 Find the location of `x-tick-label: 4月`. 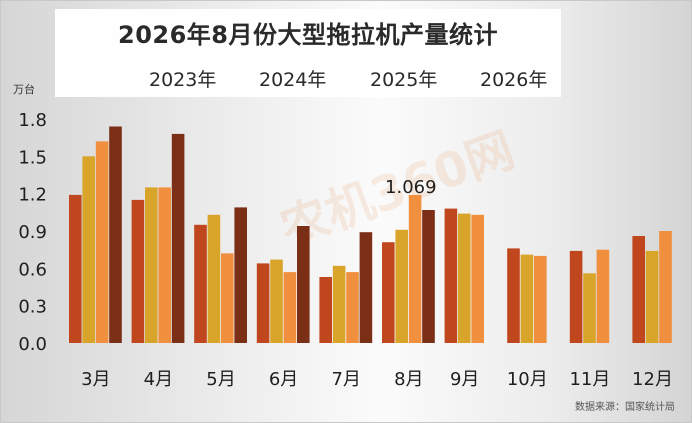

x-tick-label: 4月 is located at coordinates (158, 379).